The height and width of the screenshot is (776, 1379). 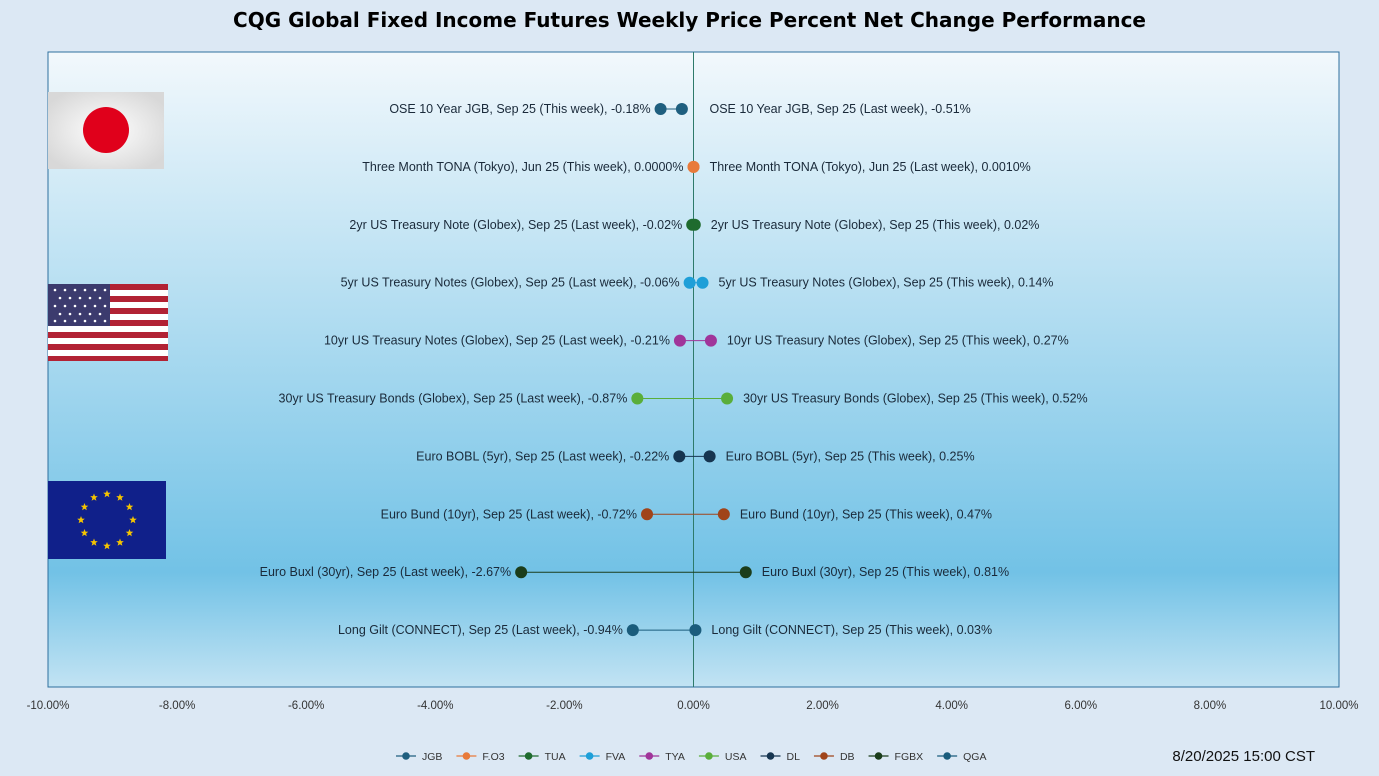 What do you see at coordinates (722, 757) in the screenshot?
I see `legend-item: USA` at bounding box center [722, 757].